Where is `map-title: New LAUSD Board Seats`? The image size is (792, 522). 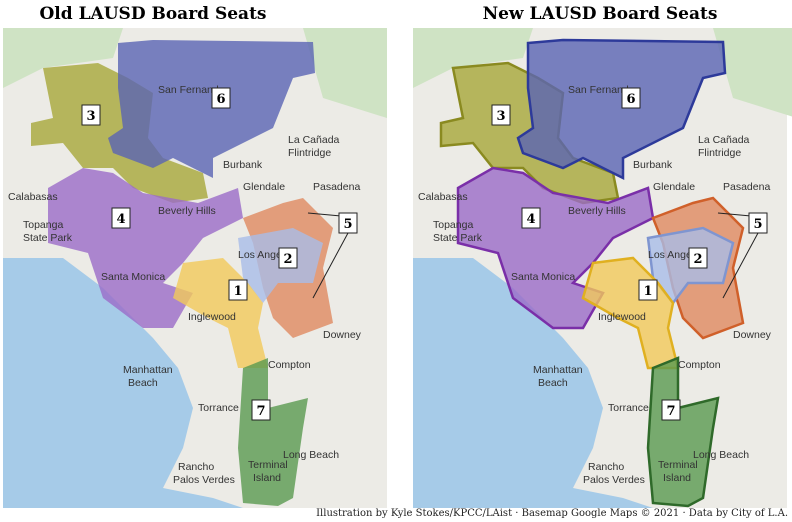
map-title: New LAUSD Board Seats is located at coordinates (600, 14).